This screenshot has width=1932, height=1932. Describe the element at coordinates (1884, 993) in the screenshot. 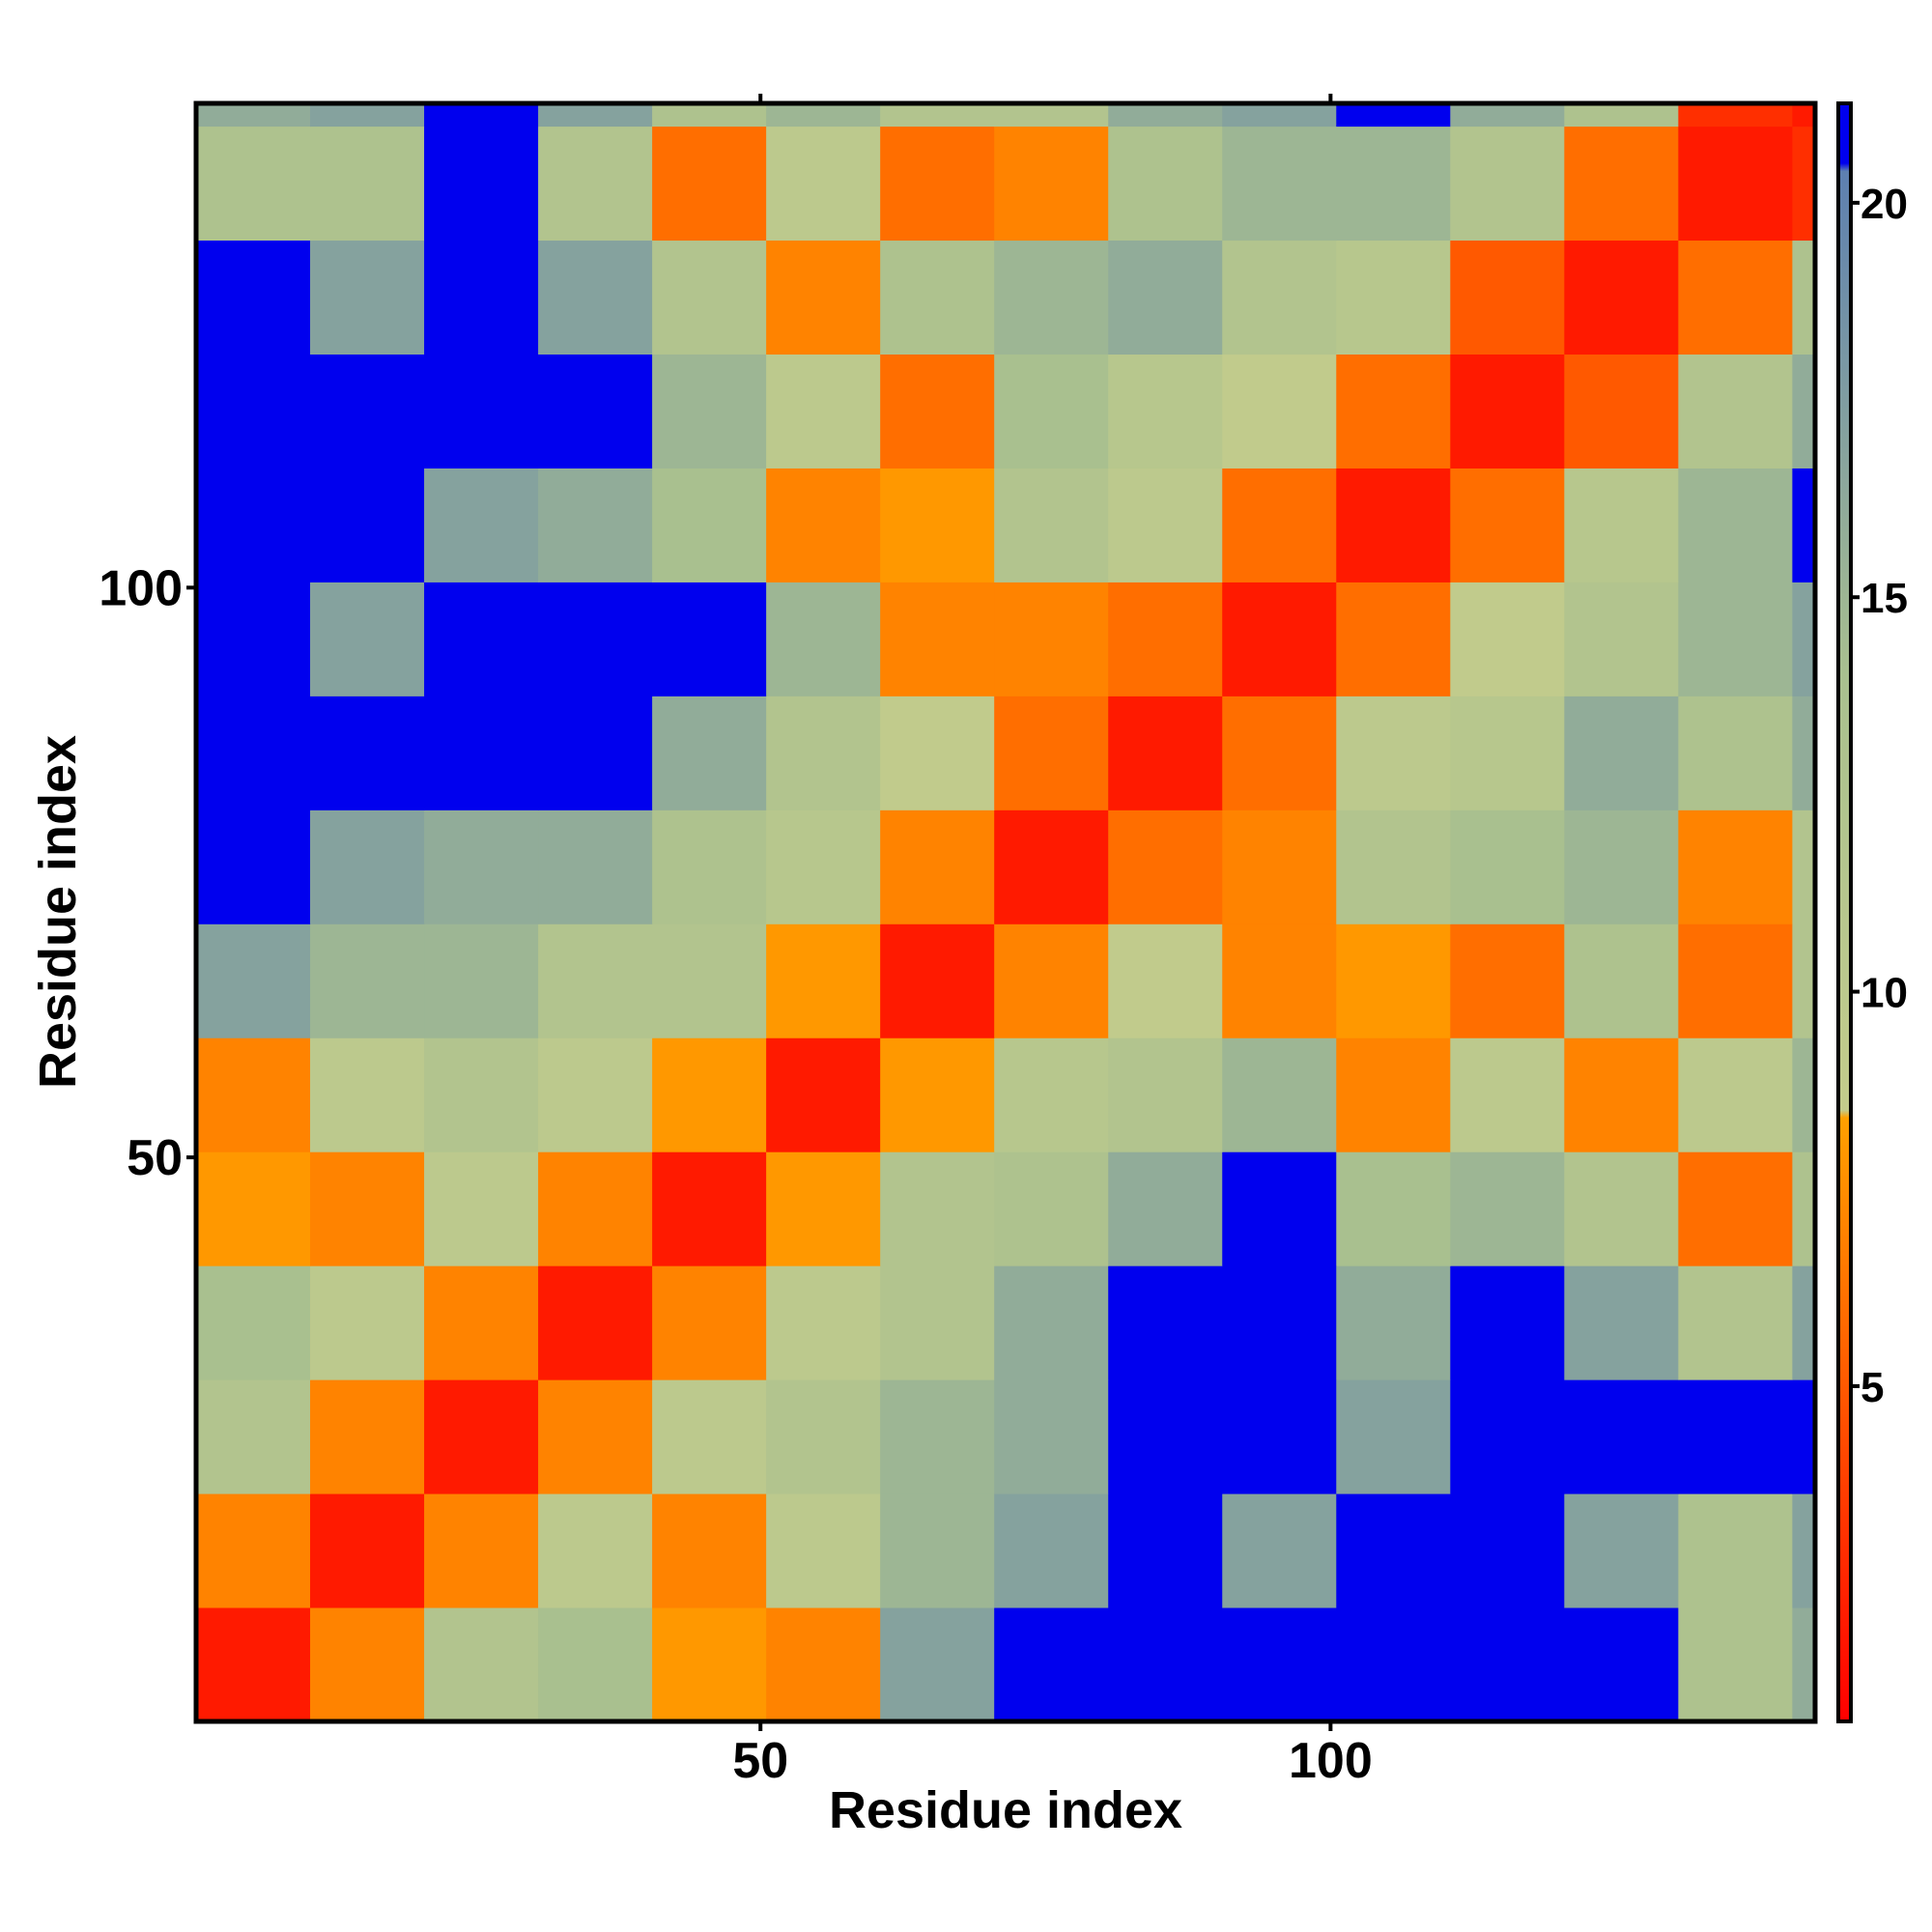

I see `colorbar-tick-label: 10` at that location.